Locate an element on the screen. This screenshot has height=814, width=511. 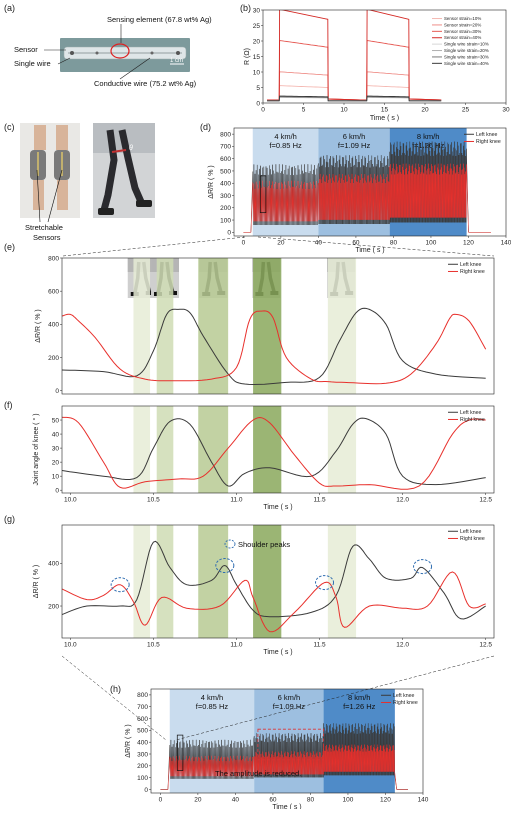
chart-b-xtick-label: 20 is located at coordinates (425, 110).